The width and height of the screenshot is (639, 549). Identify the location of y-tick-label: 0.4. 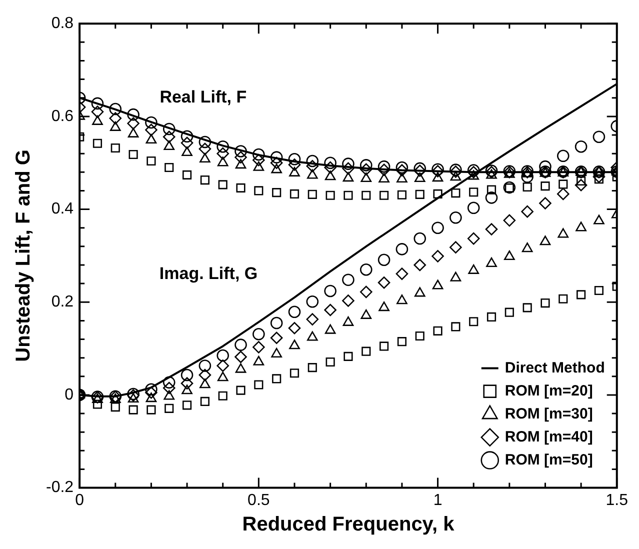
(62, 209).